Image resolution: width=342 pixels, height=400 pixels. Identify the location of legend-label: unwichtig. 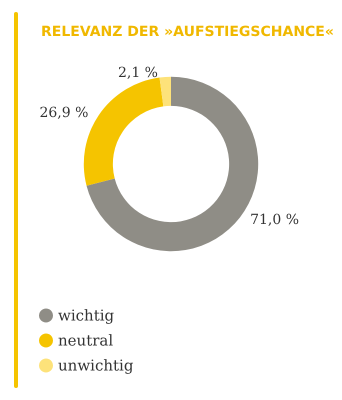
(96, 365).